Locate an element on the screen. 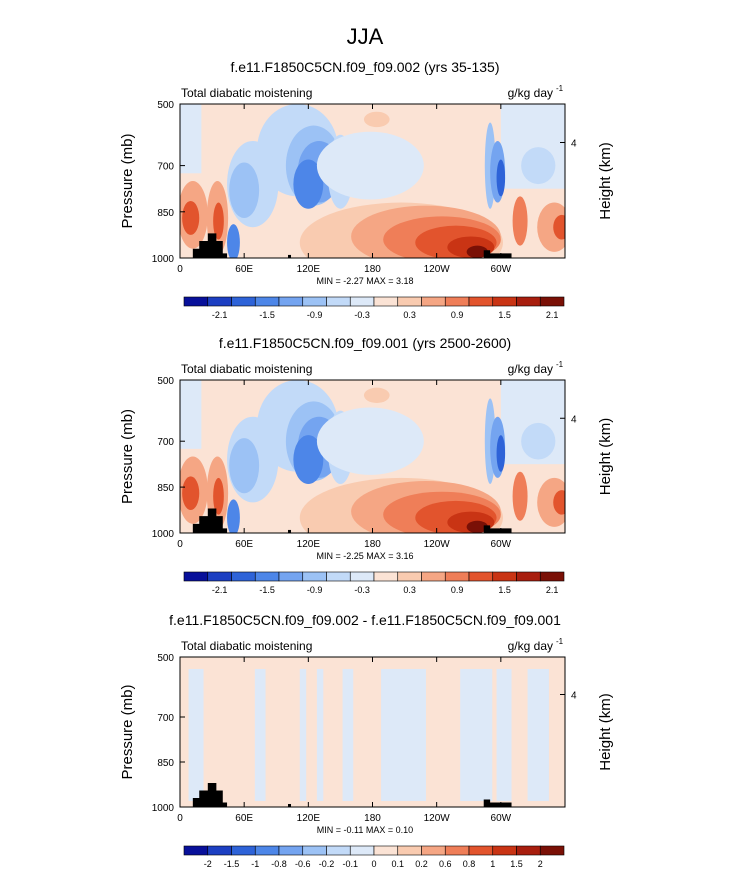  x-tick-label: 60W is located at coordinates (501, 269).